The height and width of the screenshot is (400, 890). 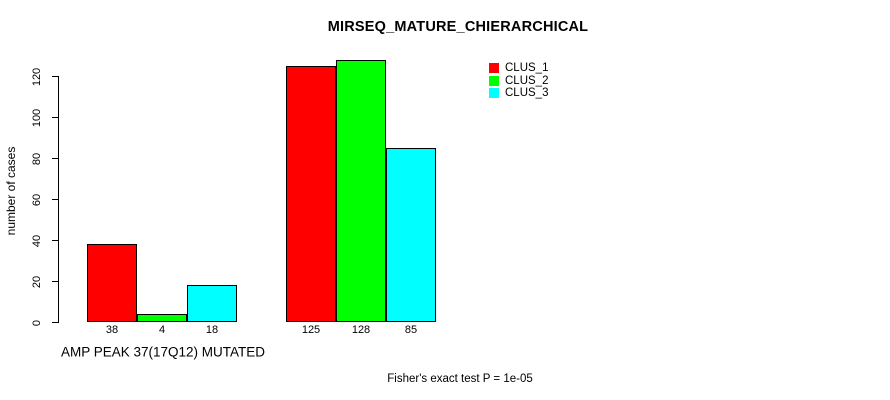 What do you see at coordinates (527, 68) in the screenshot?
I see `legend-label-clus_1: CLUS_1` at bounding box center [527, 68].